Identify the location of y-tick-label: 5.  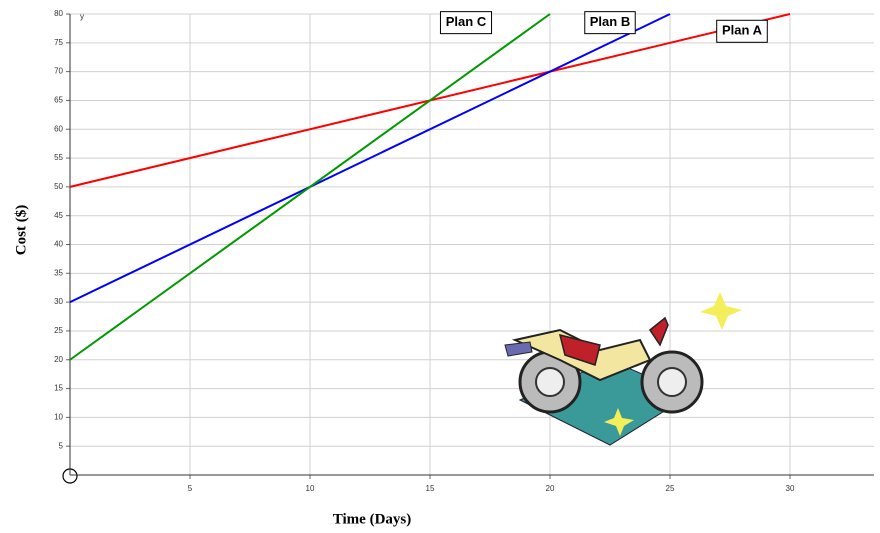
(61, 445).